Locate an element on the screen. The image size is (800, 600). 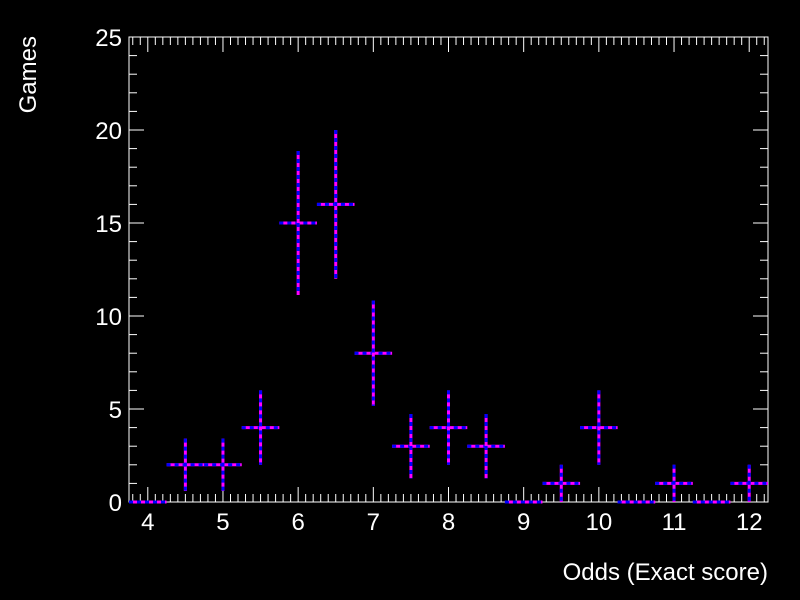
x-tick-label: 9 is located at coordinates (523, 522).